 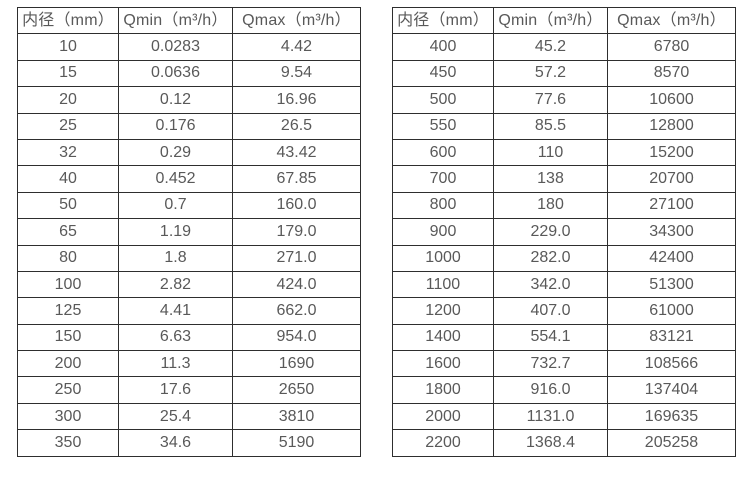 I want to click on table-row: 15 0.0636 9.54, so click(x=189, y=73).